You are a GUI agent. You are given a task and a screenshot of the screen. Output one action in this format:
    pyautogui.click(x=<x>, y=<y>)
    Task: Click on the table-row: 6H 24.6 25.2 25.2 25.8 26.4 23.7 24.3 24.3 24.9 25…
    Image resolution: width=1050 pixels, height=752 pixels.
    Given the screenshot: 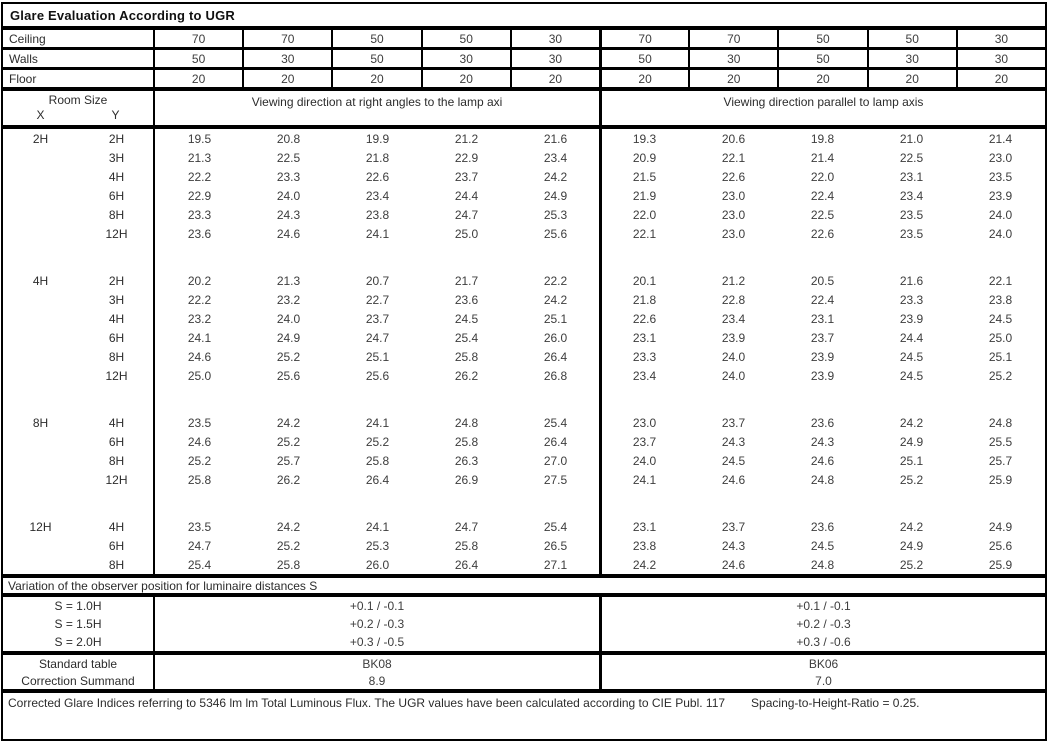 What is the action you would take?
    pyautogui.click(x=524, y=441)
    